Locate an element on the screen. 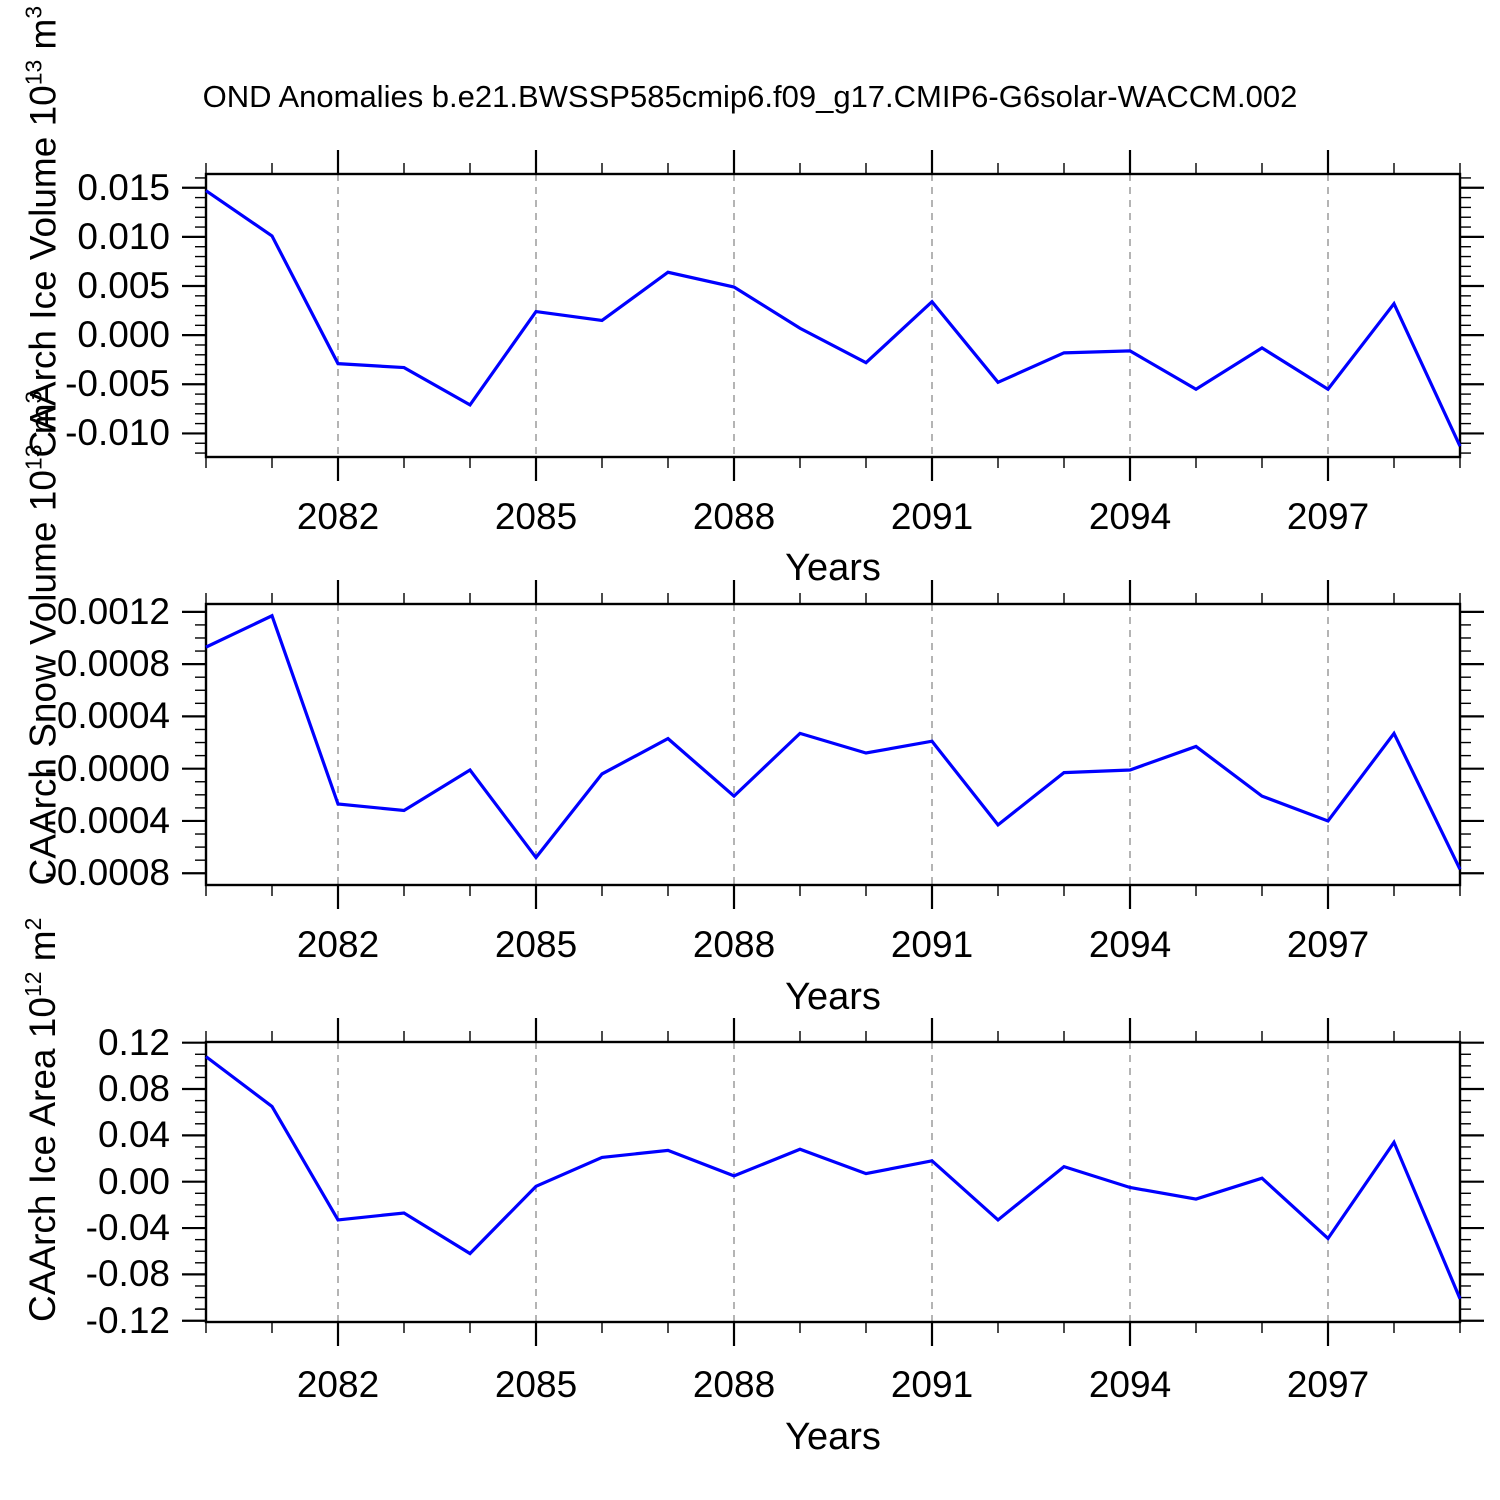  x-axis-title-years-middle: Years is located at coordinates (833, 997).